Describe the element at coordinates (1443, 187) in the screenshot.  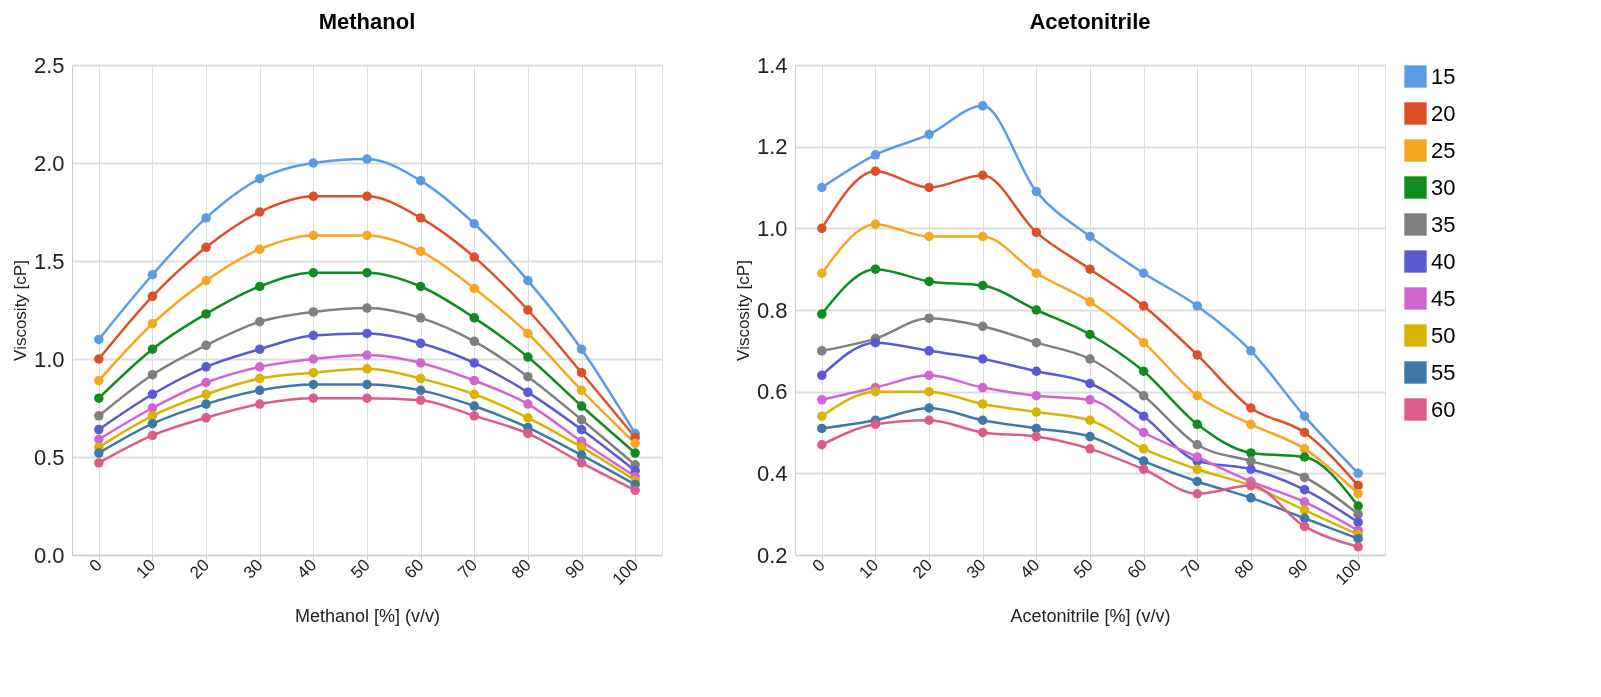
I see `legend-label: 30` at that location.